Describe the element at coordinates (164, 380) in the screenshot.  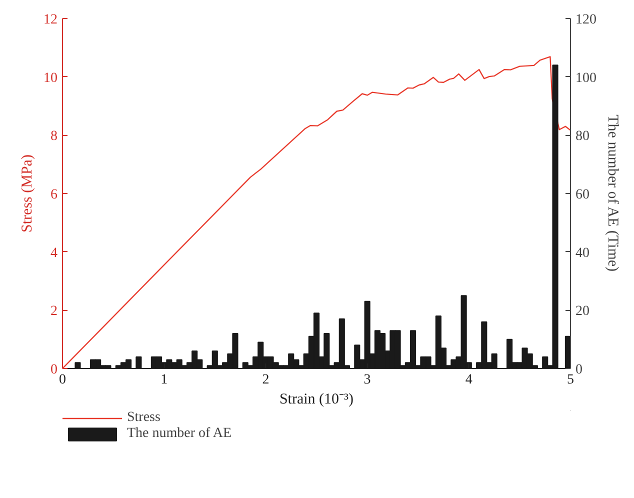
I see `x-tick-label: 1` at that location.